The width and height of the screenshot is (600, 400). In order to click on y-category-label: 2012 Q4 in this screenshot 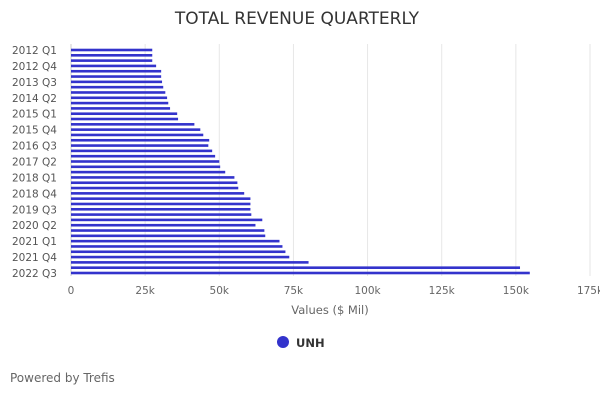, I will do `click(34, 67)`.